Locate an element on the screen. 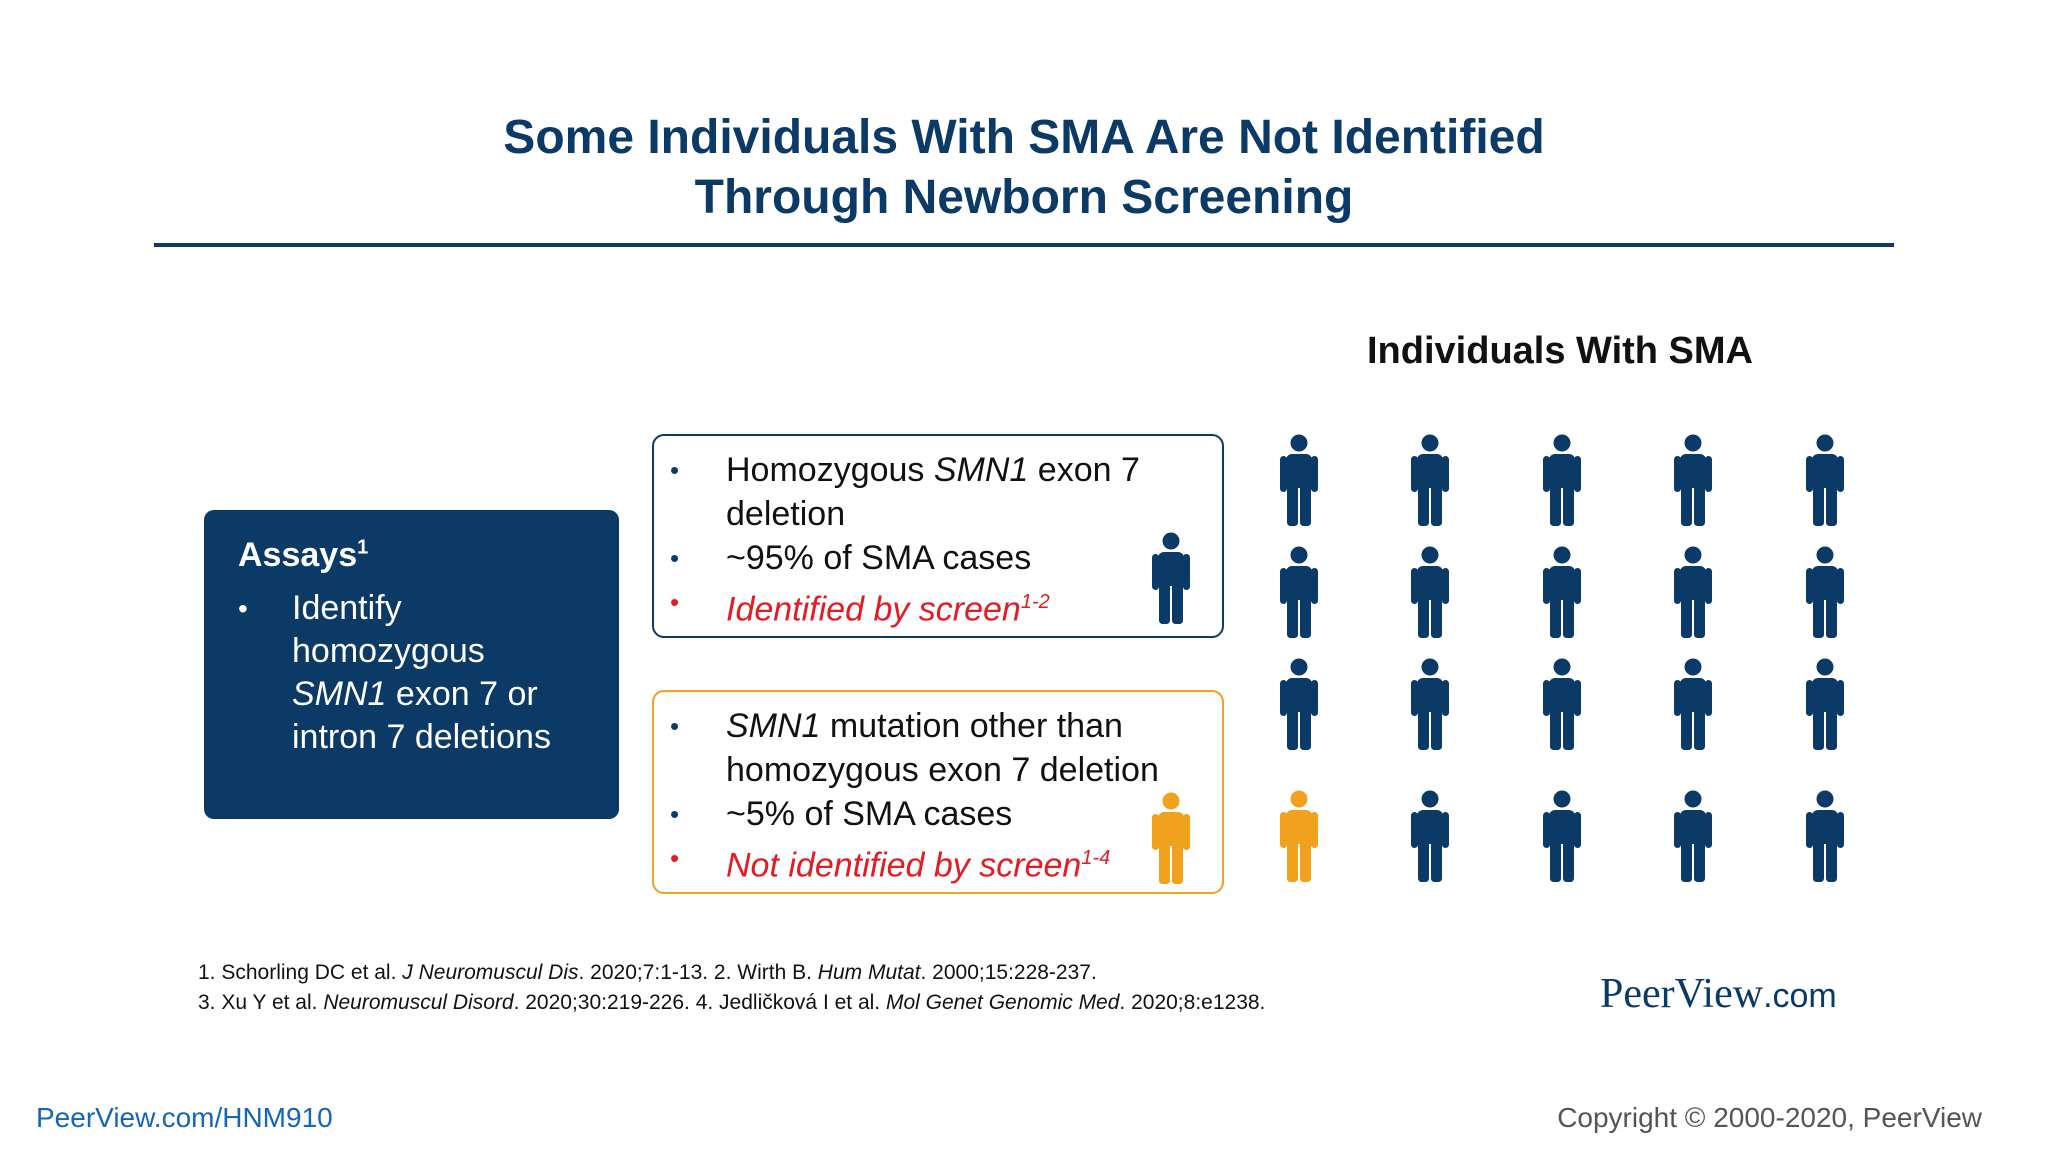 The width and height of the screenshot is (2048, 1152). assays-heading: Assays1 is located at coordinates (303, 555).